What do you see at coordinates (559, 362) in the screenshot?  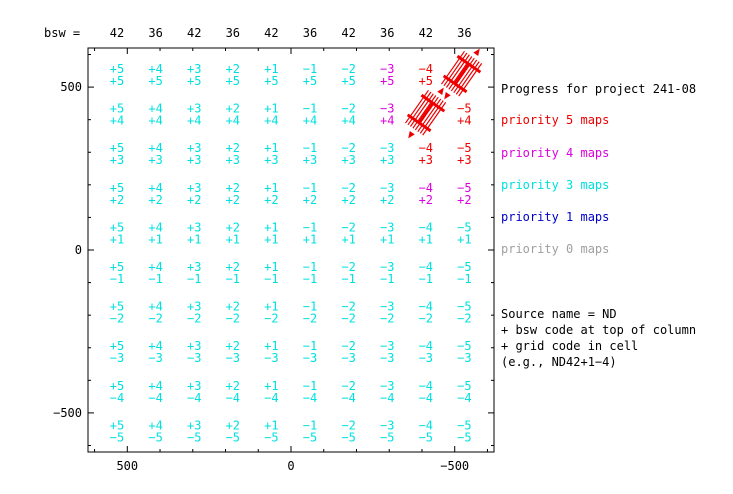 I see `note-line: (e.g., ND42+1−4)` at bounding box center [559, 362].